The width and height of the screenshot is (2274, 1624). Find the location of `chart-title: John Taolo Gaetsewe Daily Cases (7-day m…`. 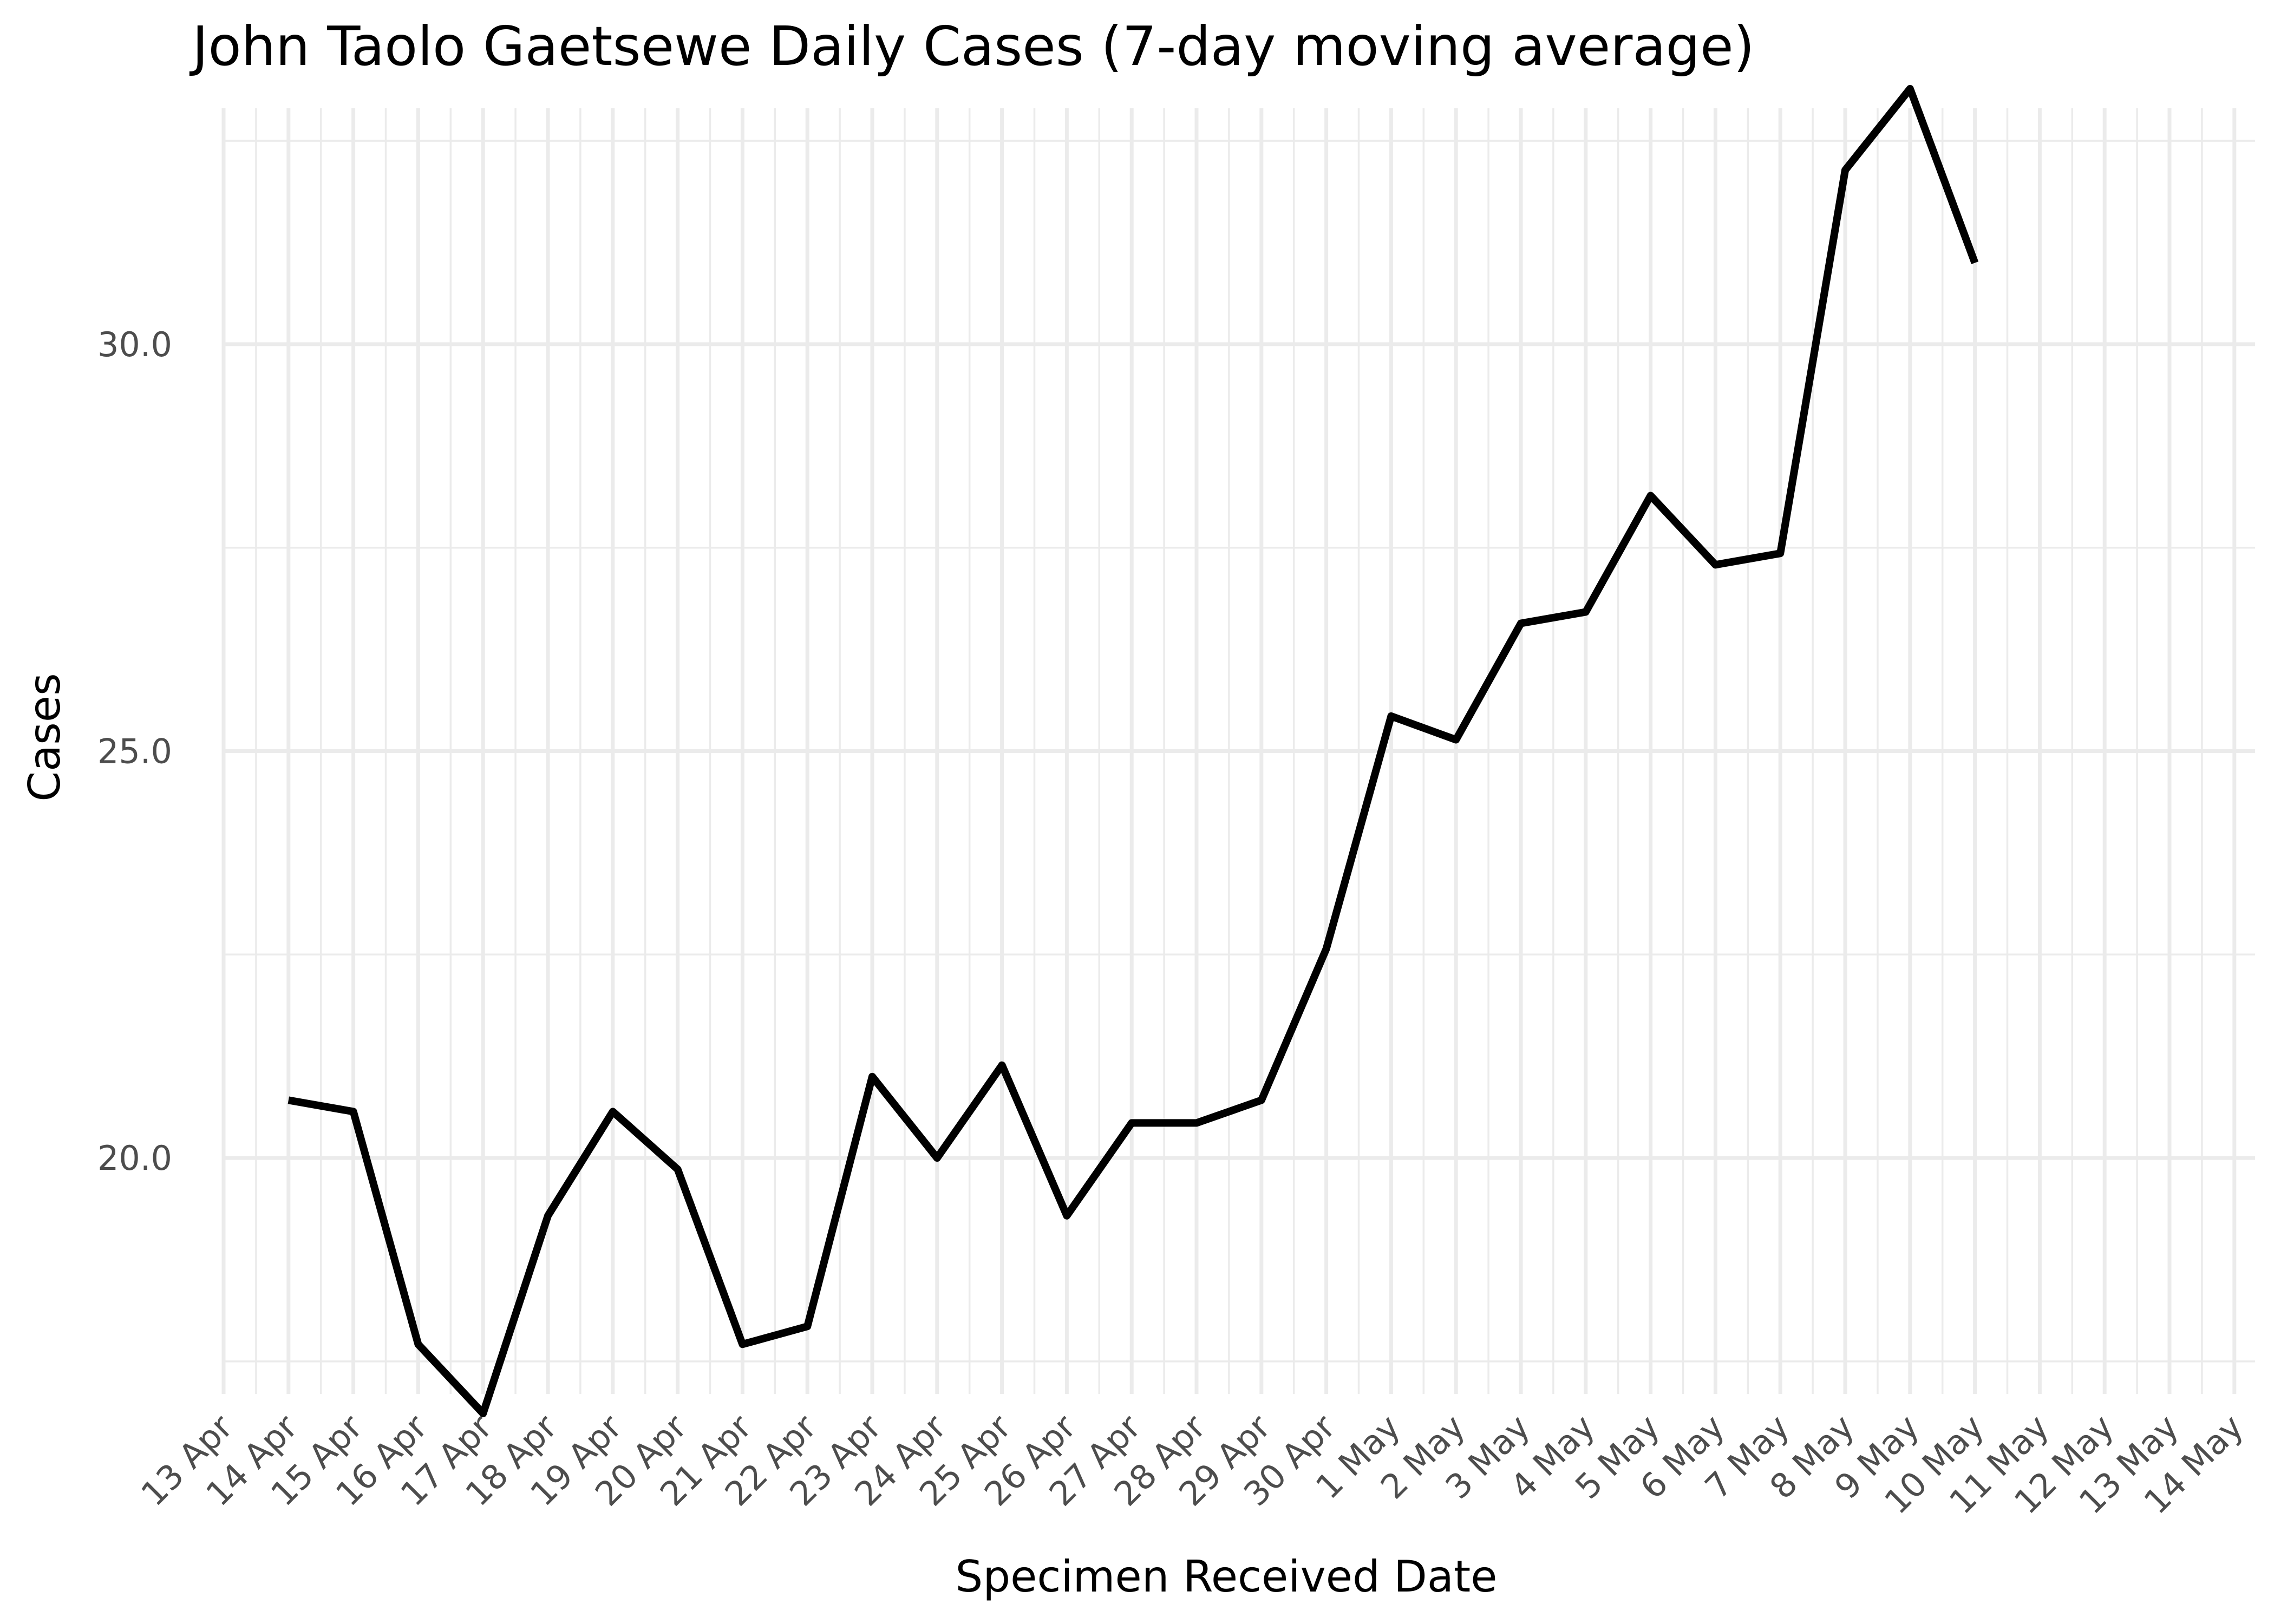

chart-title: John Taolo Gaetsewe Daily Cases (7-day m… is located at coordinates (972, 46).